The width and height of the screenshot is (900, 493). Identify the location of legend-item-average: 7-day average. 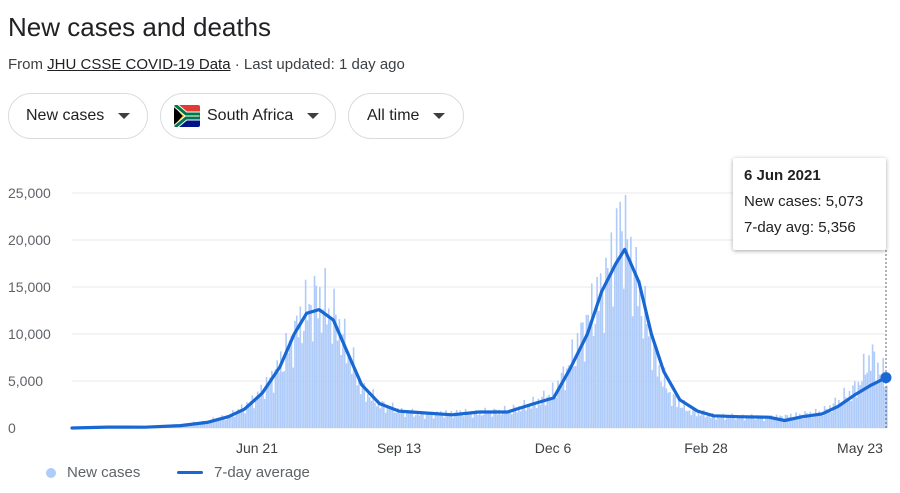
(243, 472).